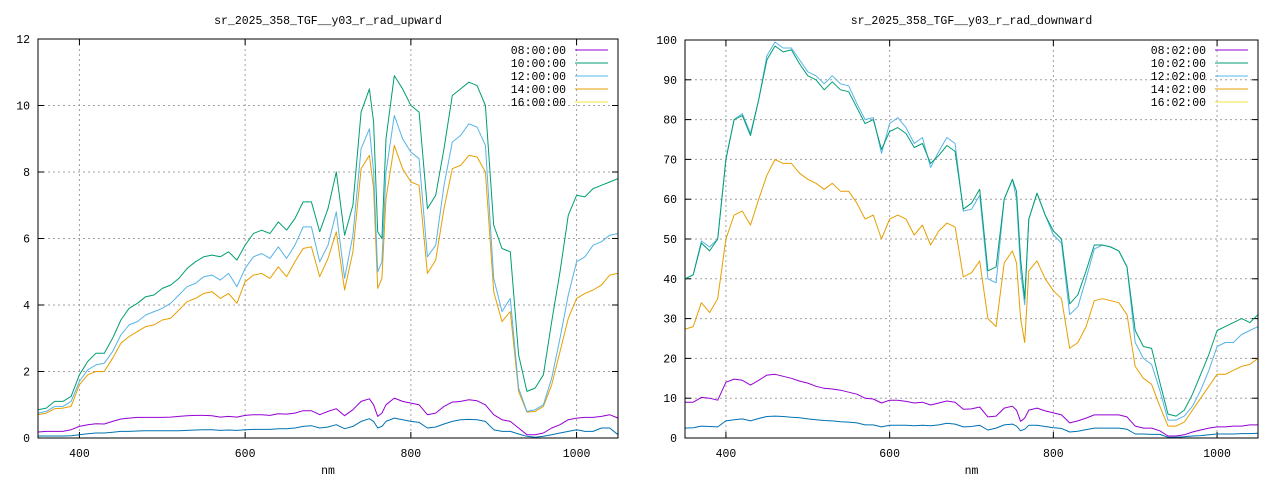 Image resolution: width=1280 pixels, height=480 pixels. I want to click on y-tick-label: 90, so click(670, 81).